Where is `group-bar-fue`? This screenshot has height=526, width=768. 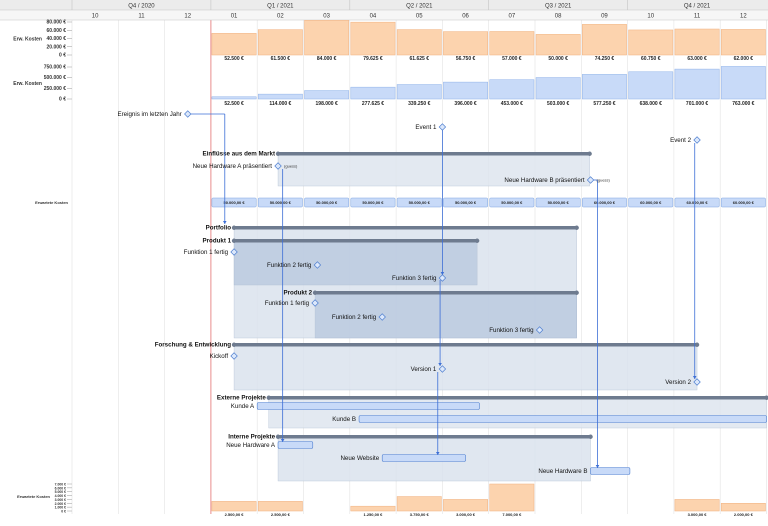 group-bar-fue is located at coordinates (466, 345).